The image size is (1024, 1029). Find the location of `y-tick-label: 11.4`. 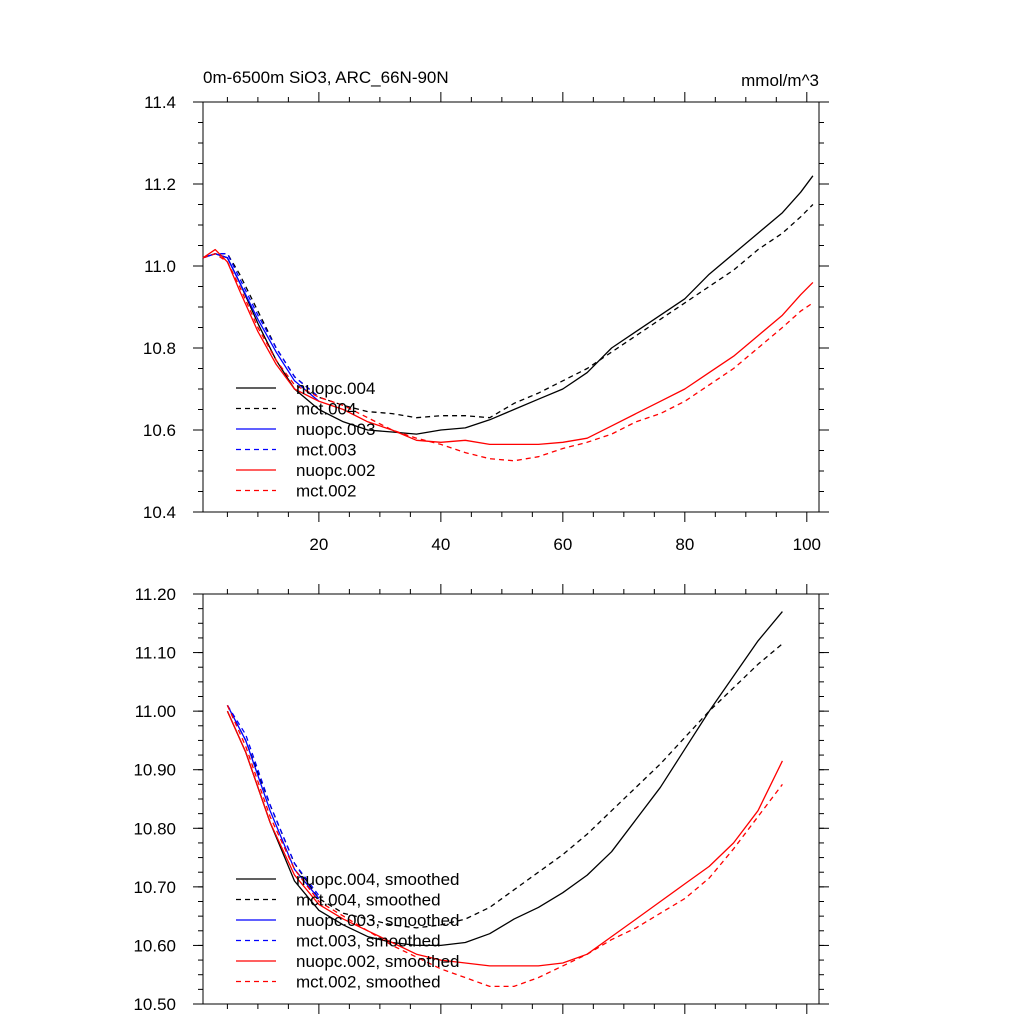

y-tick-label: 11.4 is located at coordinates (160, 102).